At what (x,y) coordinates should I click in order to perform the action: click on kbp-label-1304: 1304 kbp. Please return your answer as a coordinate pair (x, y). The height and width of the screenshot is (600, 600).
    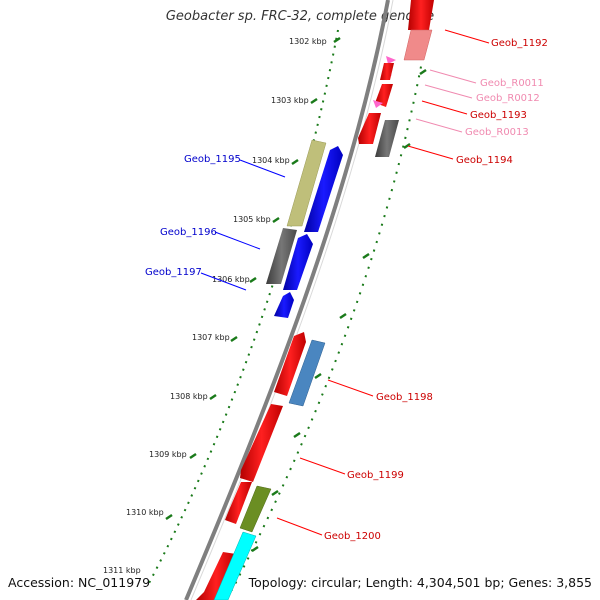
    Looking at the image, I should click on (271, 160).